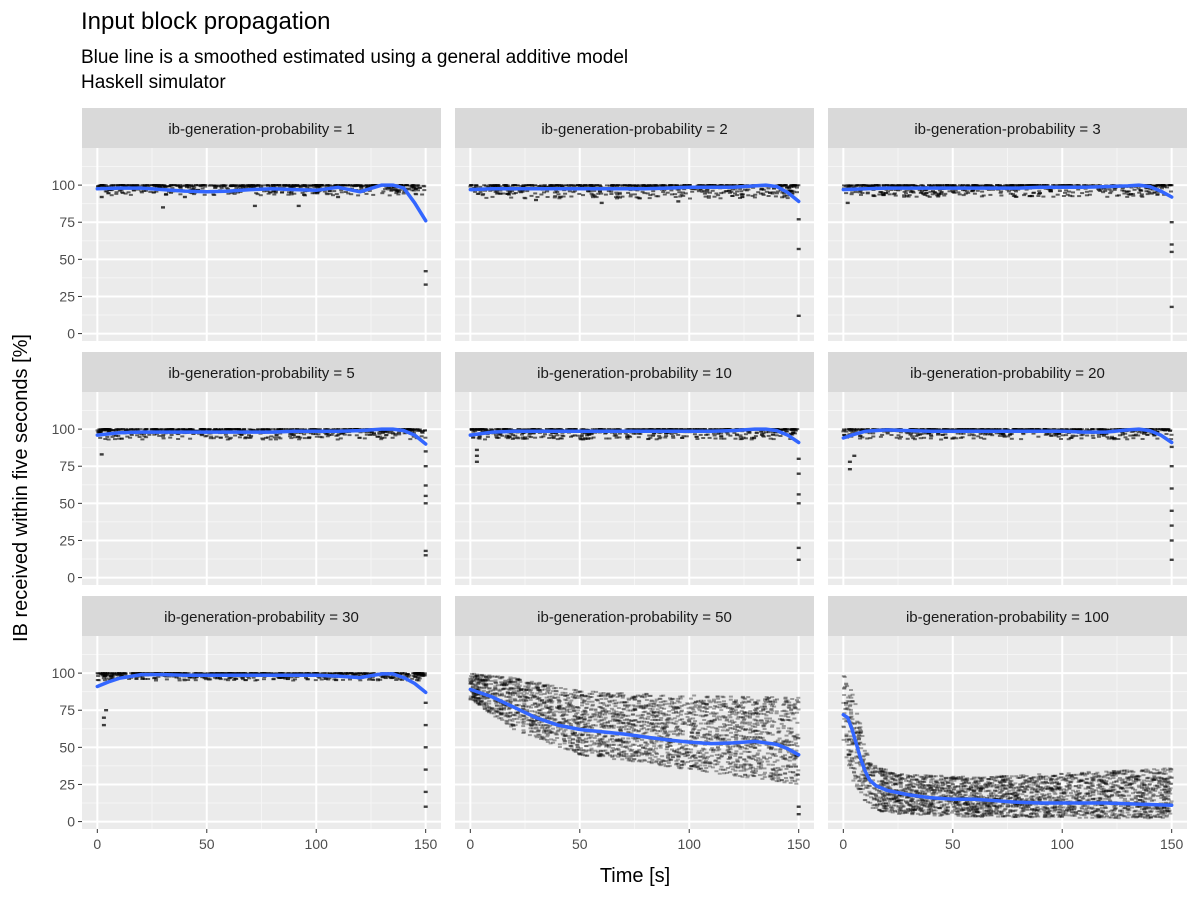  What do you see at coordinates (261, 683) in the screenshot?
I see `smooth-line` at bounding box center [261, 683].